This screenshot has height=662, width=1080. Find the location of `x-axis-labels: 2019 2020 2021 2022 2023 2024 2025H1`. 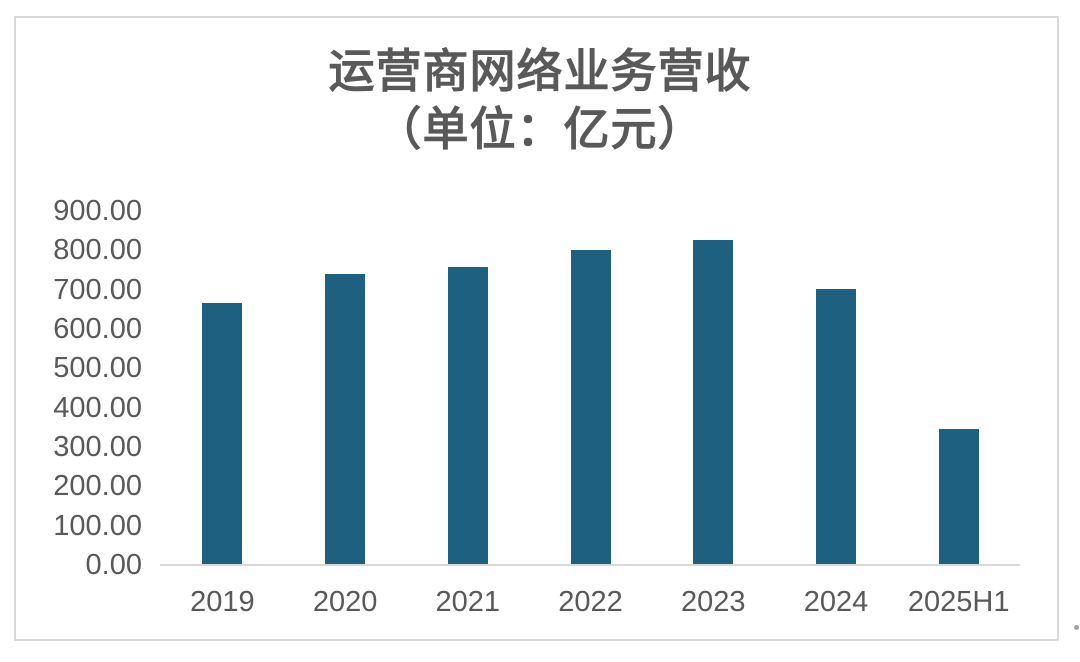

x-axis-labels: 2019 2020 2021 2022 2023 2024 2025H1 is located at coordinates (590, 602).